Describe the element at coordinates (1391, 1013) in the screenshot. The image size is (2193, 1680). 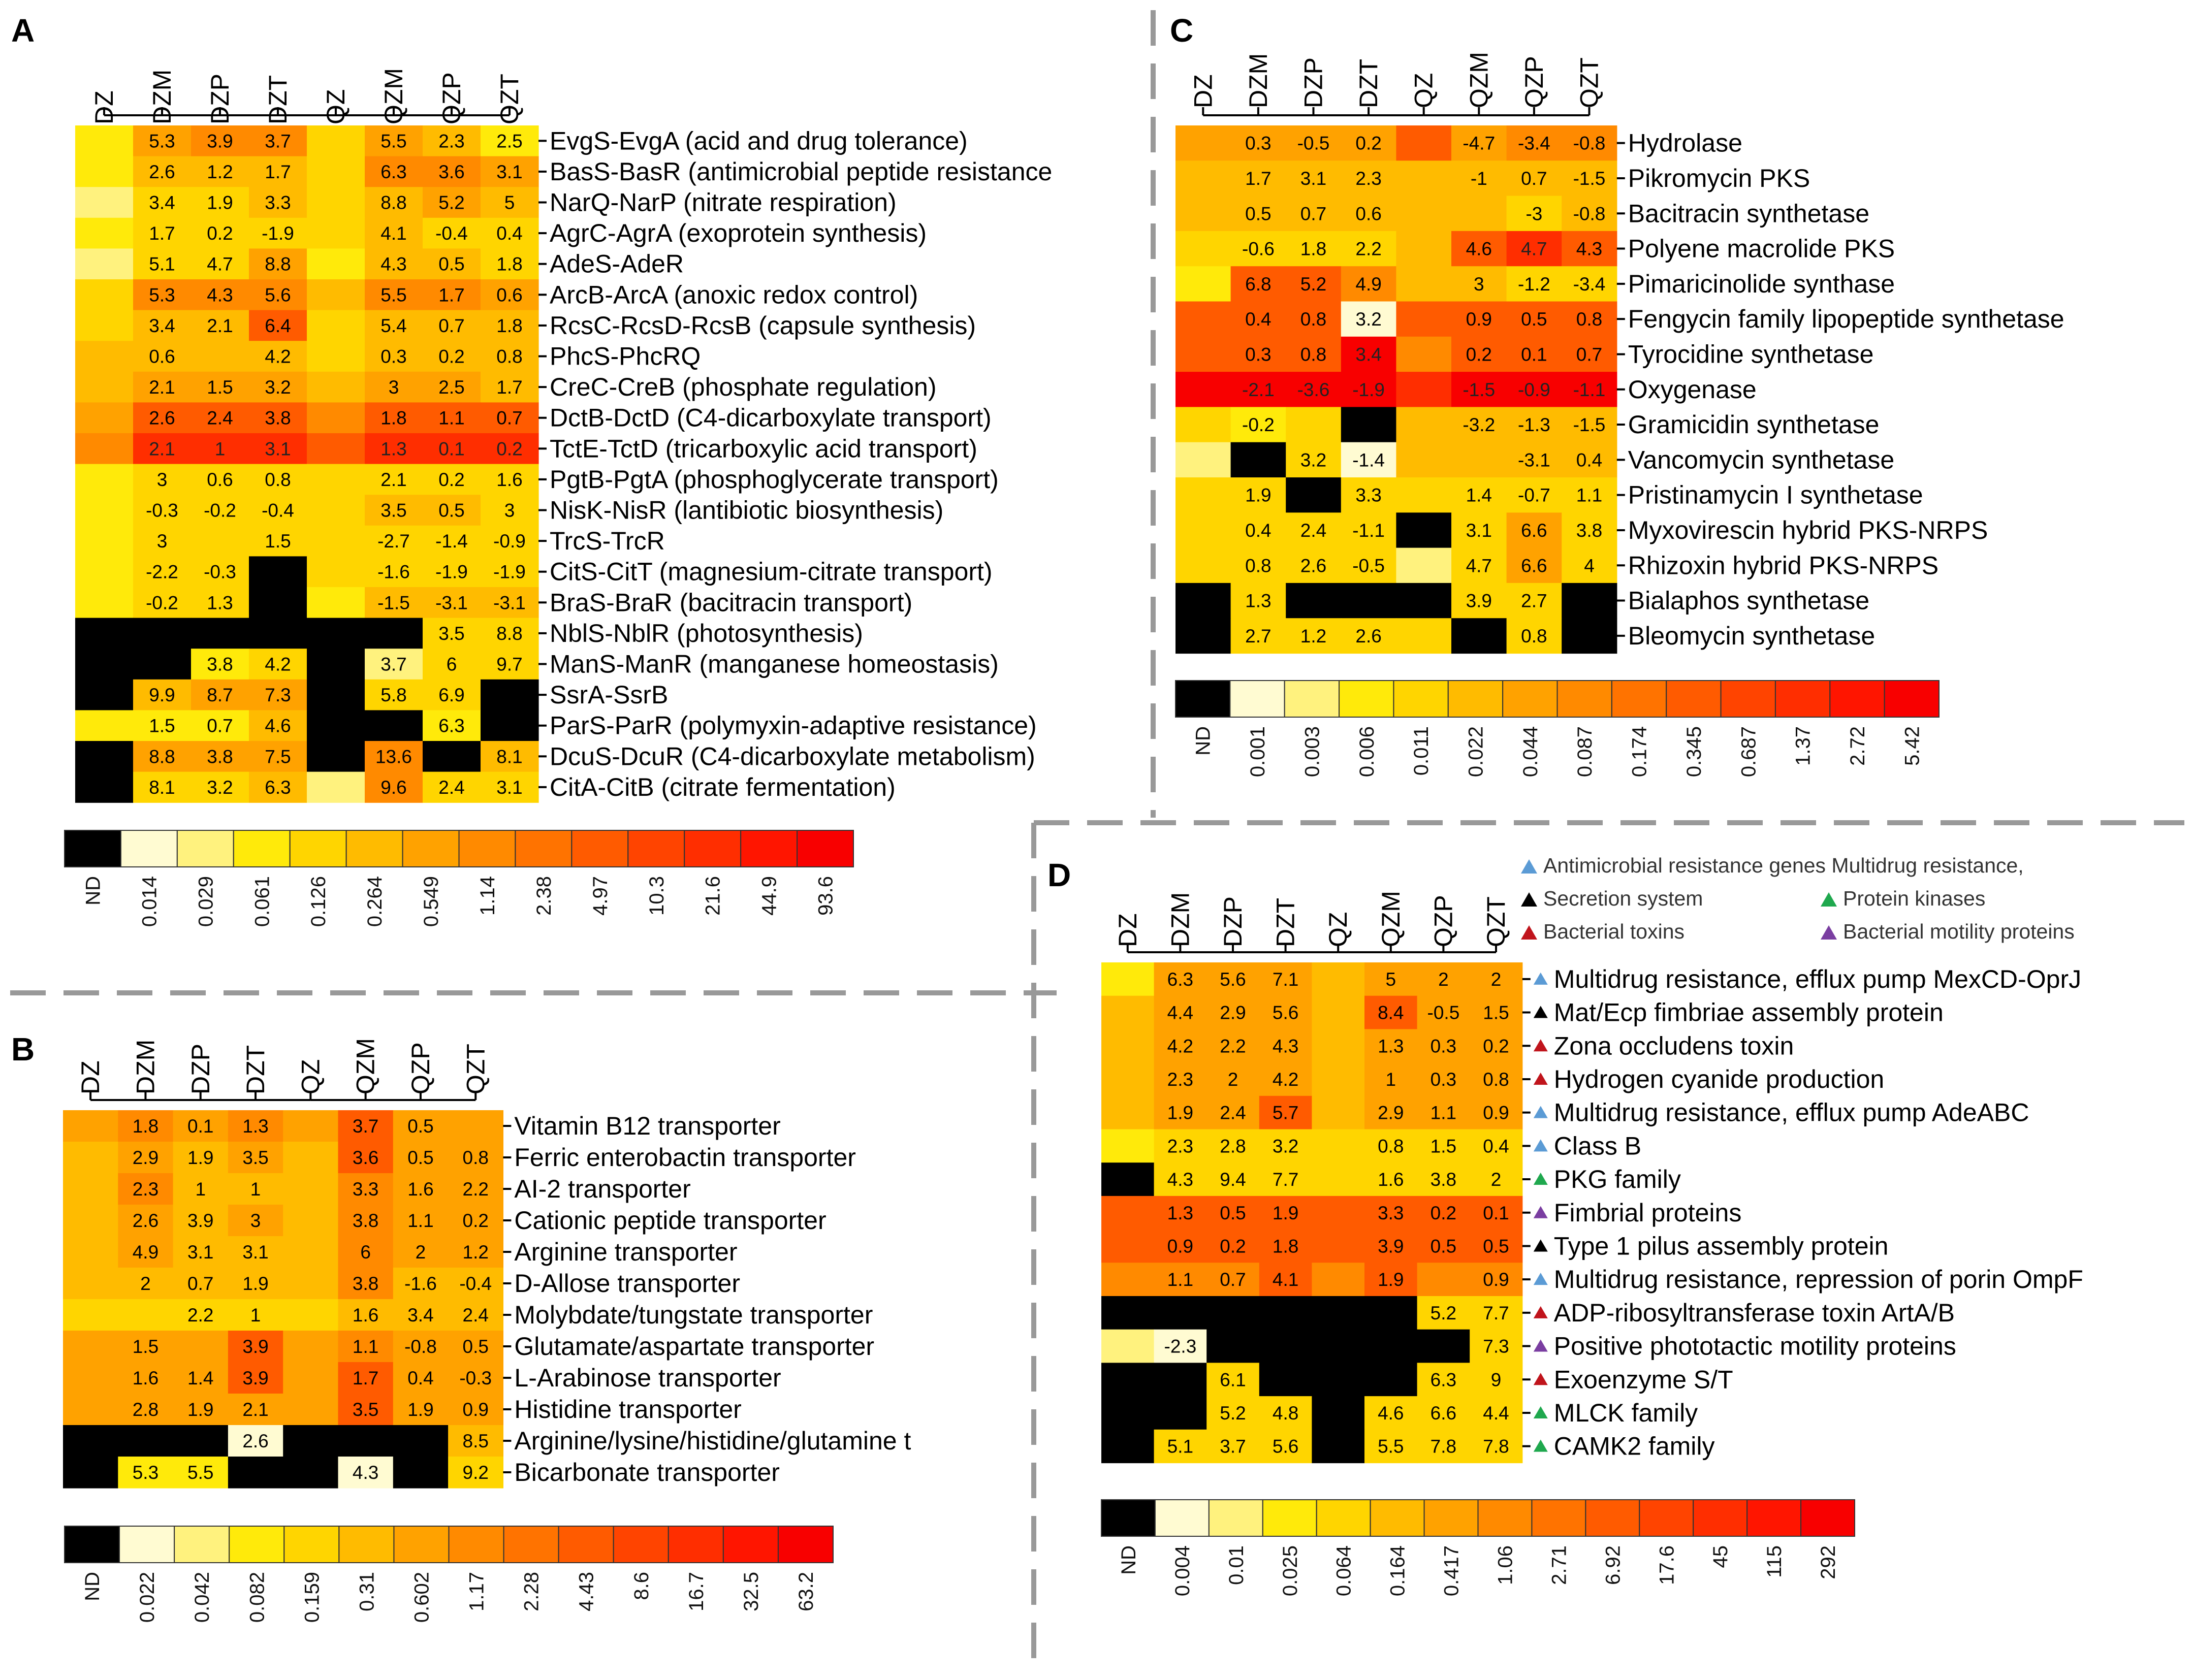
I see `cell-value: 8.4` at that location.